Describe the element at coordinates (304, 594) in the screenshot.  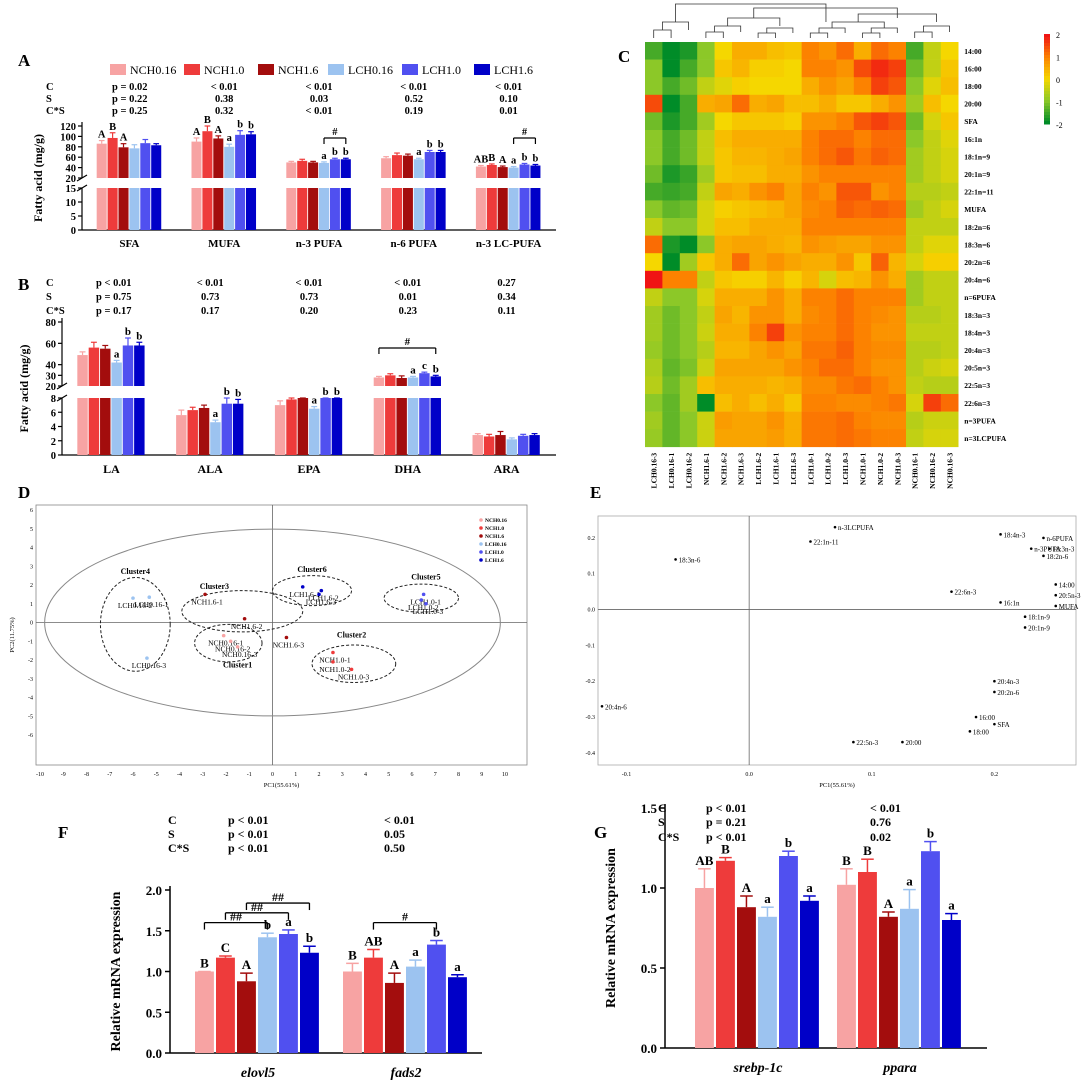
I see `point-label: LCH1.6-1` at that location.